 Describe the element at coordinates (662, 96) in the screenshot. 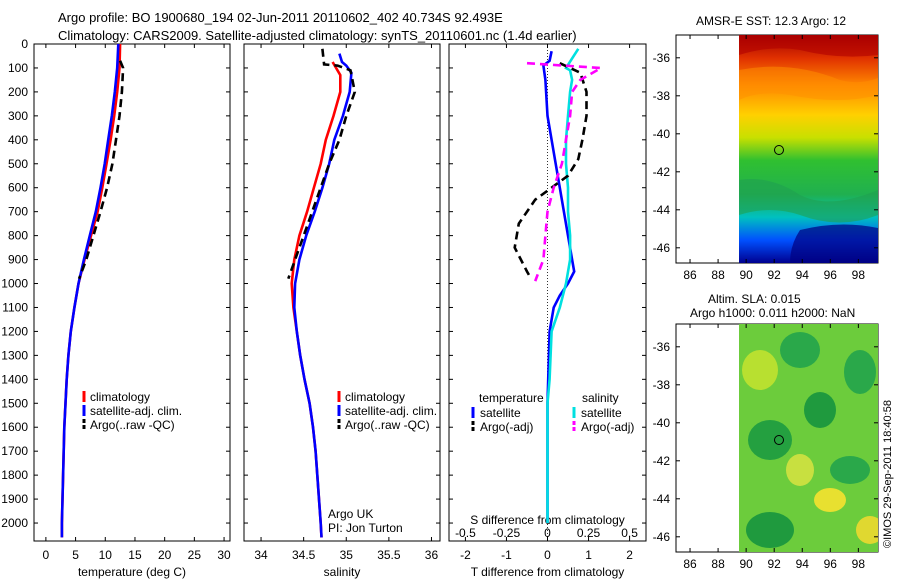

I see `map-lat-label: -38` at that location.